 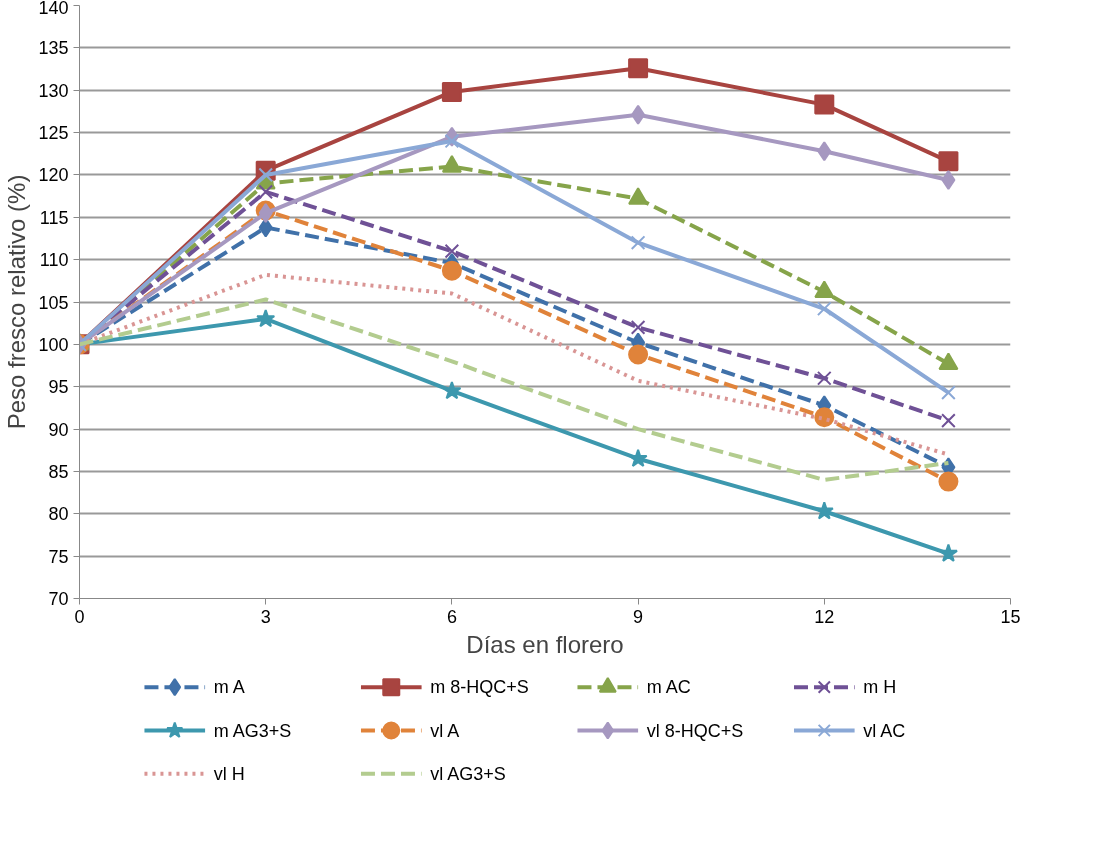 What do you see at coordinates (638, 616) in the screenshot?
I see `x-tick-label: 9` at bounding box center [638, 616].